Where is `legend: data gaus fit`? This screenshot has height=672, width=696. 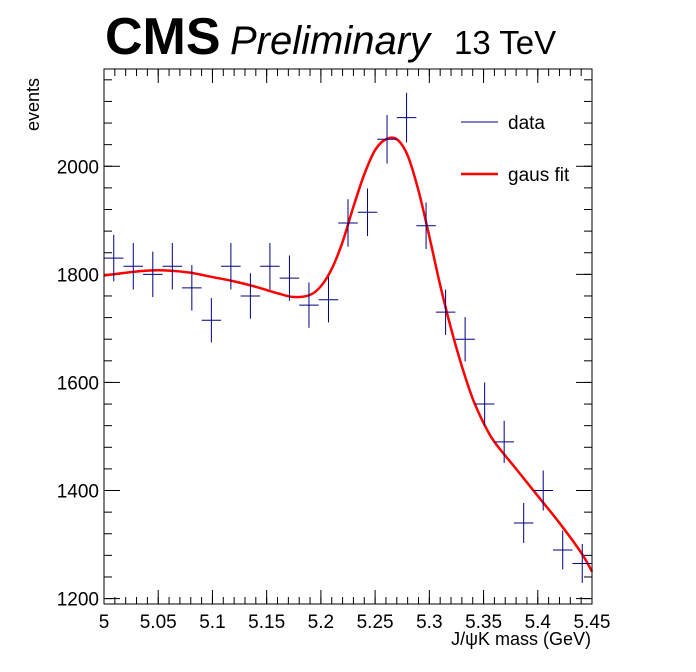 legend: data gaus fit is located at coordinates (515, 149).